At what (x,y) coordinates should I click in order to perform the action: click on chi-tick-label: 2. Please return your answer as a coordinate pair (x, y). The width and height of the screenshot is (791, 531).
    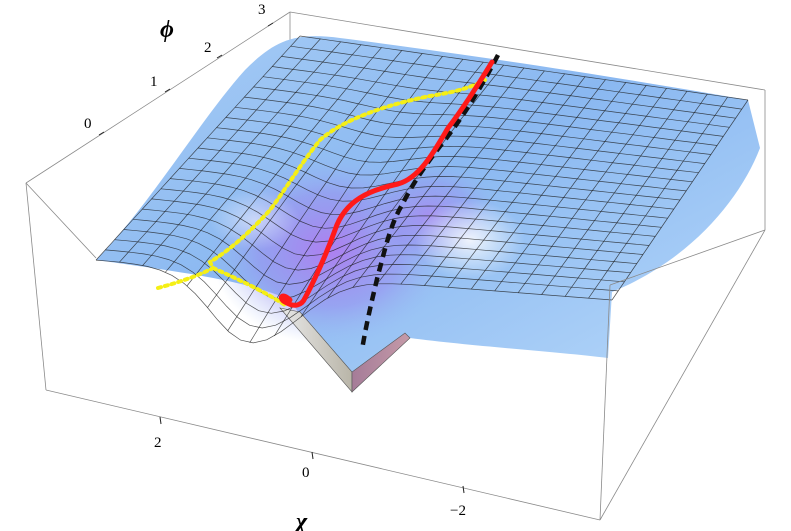
    Looking at the image, I should click on (158, 443).